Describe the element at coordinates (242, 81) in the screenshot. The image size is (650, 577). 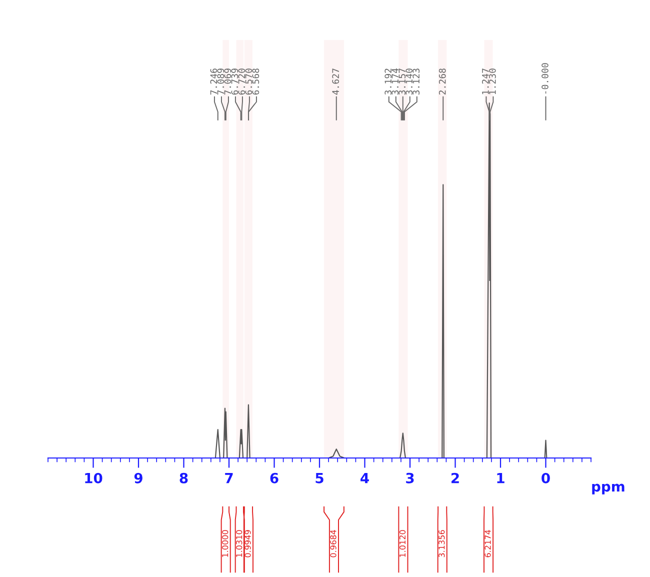
I see `annotation: 6.720` at that location.